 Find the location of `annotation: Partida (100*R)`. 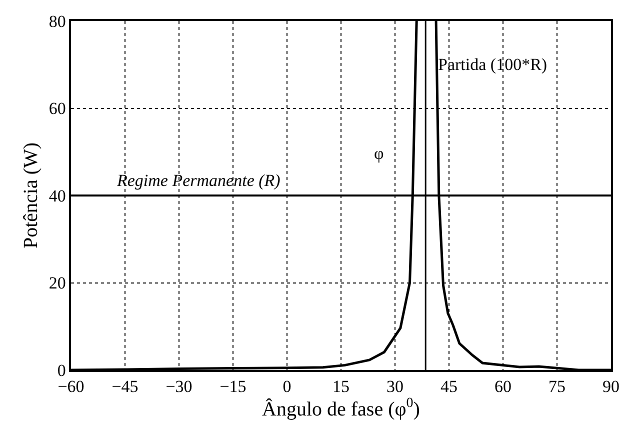

annotation: Partida (100*R) is located at coordinates (493, 64).